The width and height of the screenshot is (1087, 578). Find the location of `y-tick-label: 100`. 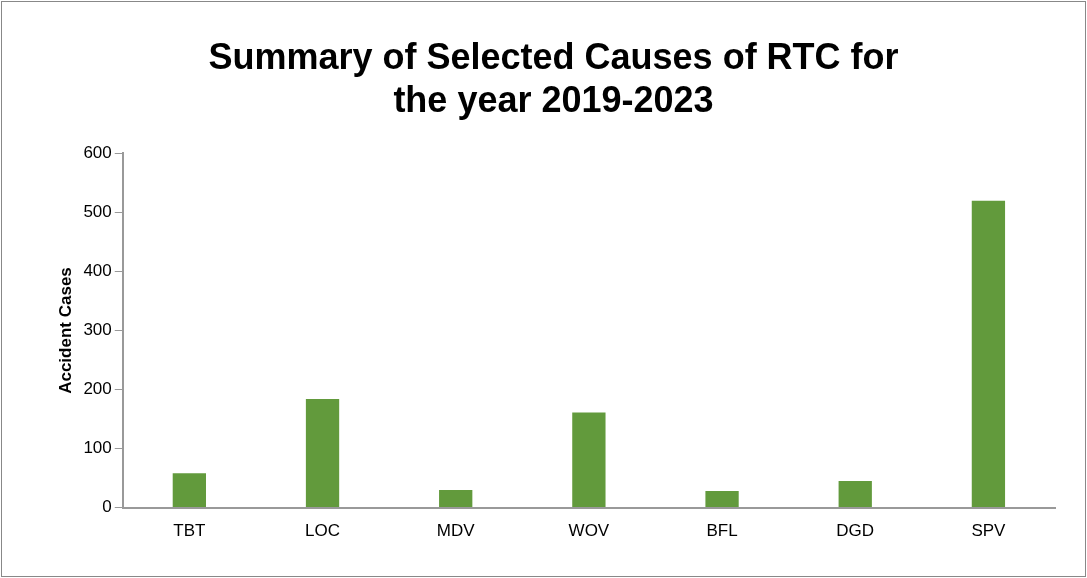

y-tick-label: 100 is located at coordinates (97, 448).